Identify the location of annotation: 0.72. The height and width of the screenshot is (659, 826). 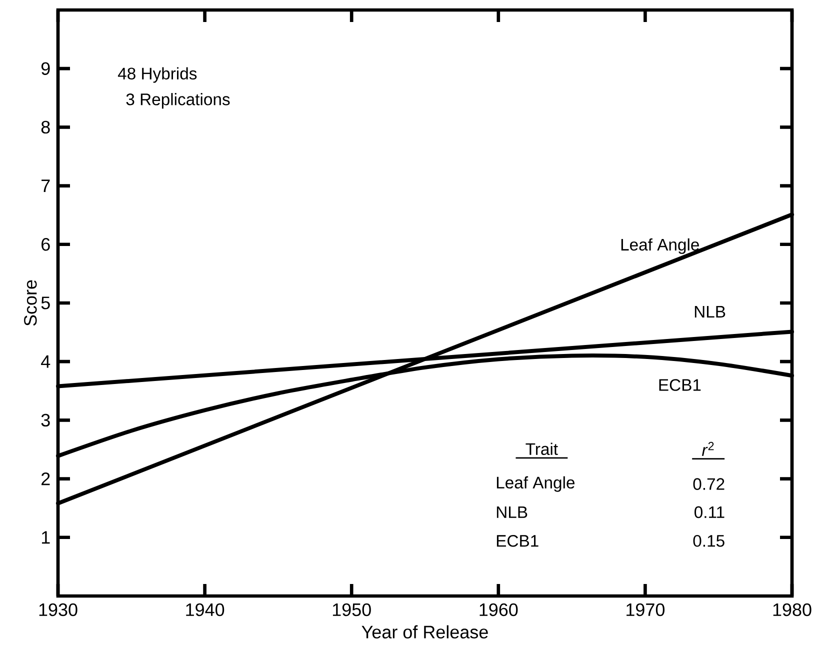
(708, 484).